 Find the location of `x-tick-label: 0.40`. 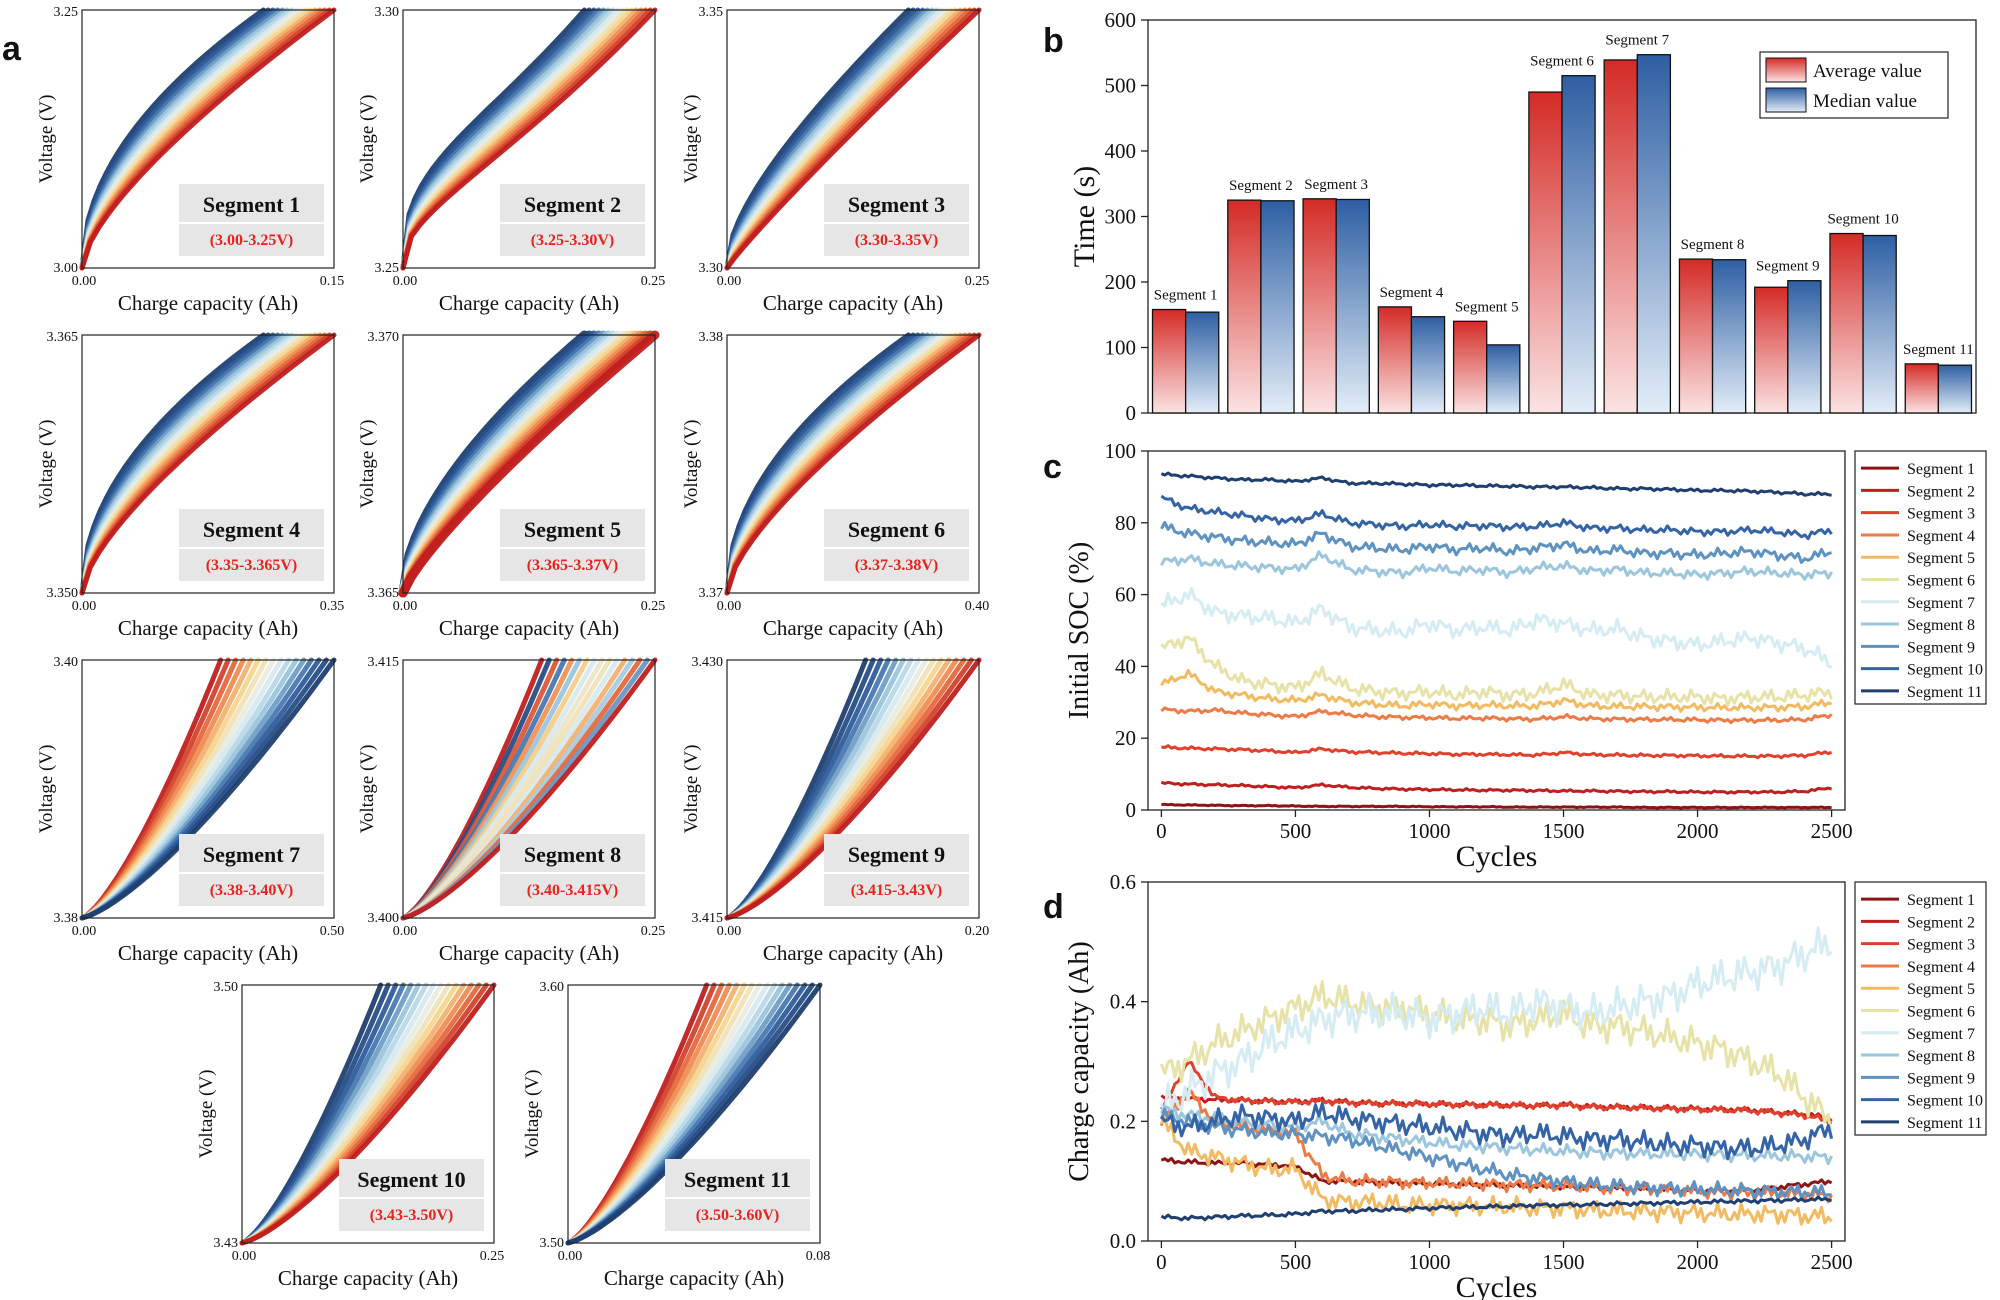

x-tick-label: 0.40 is located at coordinates (977, 606).